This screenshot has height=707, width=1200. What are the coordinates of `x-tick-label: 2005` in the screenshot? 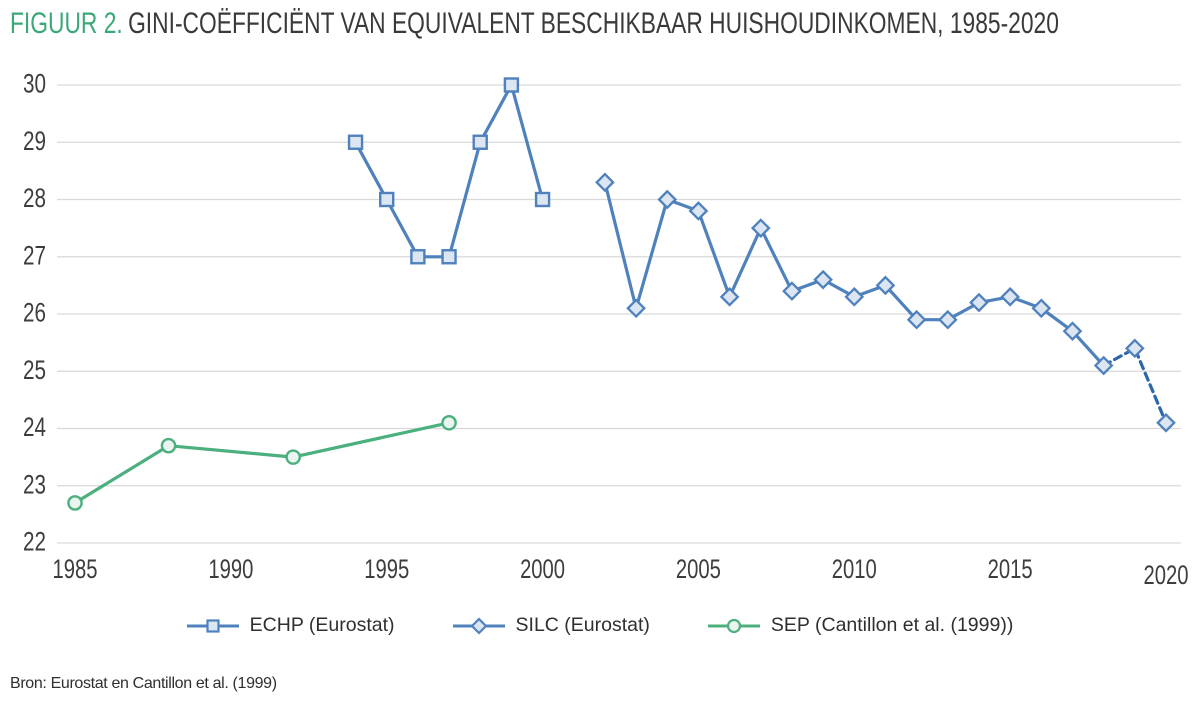 It's located at (698, 569).